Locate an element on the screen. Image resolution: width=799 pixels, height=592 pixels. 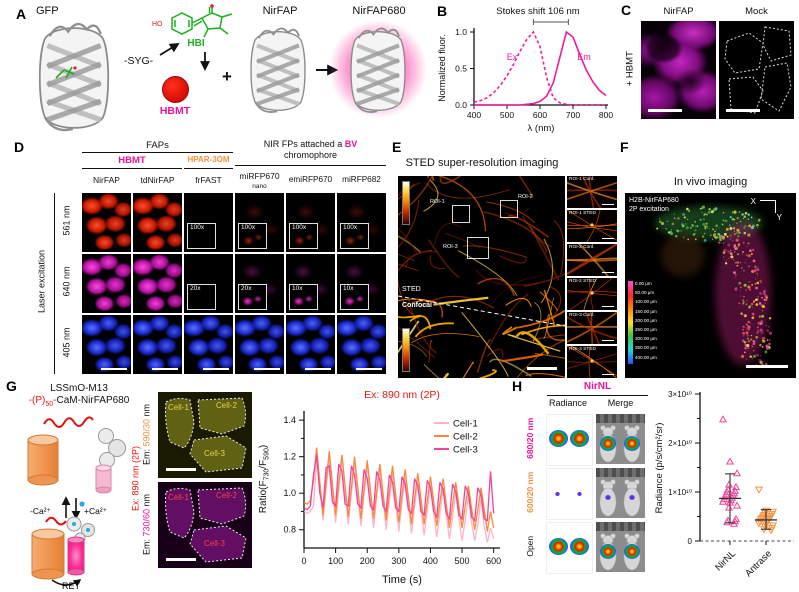
ho-atom-label: HO is located at coordinates (157, 24).